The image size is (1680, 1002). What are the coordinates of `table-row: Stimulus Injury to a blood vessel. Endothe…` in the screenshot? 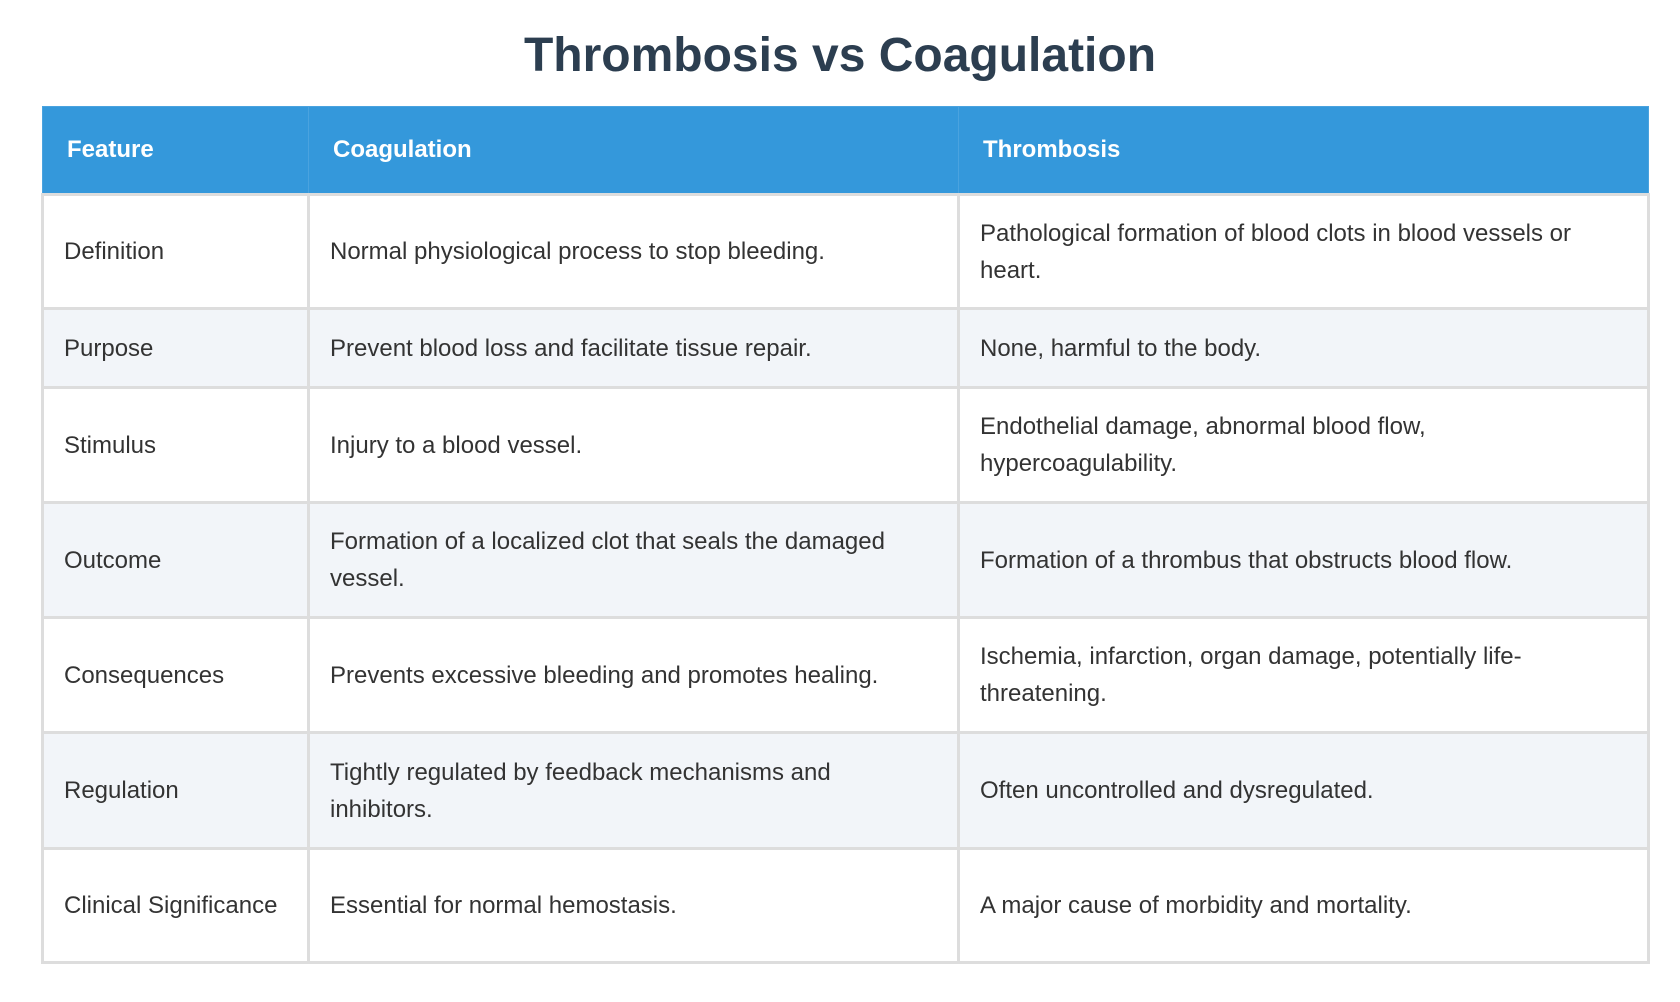 It's located at (845, 445).